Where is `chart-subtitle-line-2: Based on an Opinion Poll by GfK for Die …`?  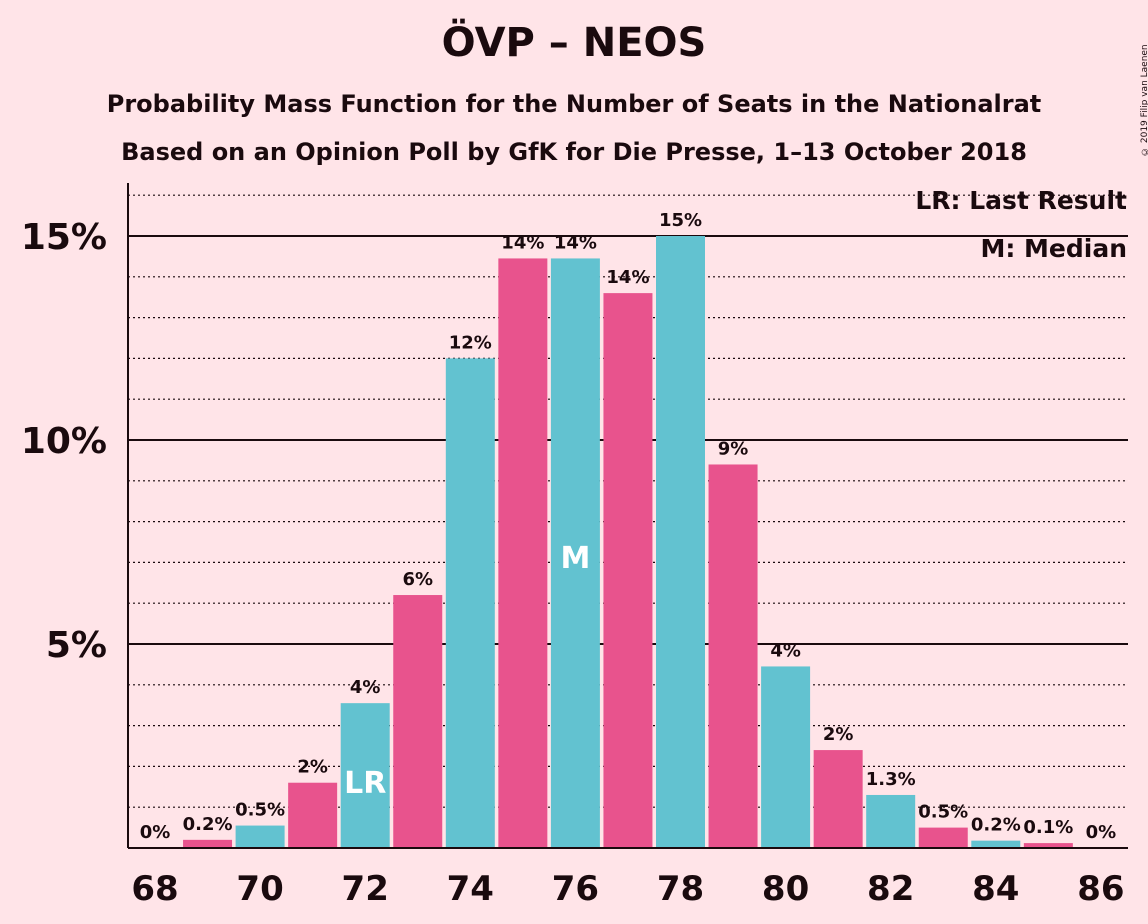 chart-subtitle-line-2: Based on an Opinion Poll by GfK for Die … is located at coordinates (574, 152).